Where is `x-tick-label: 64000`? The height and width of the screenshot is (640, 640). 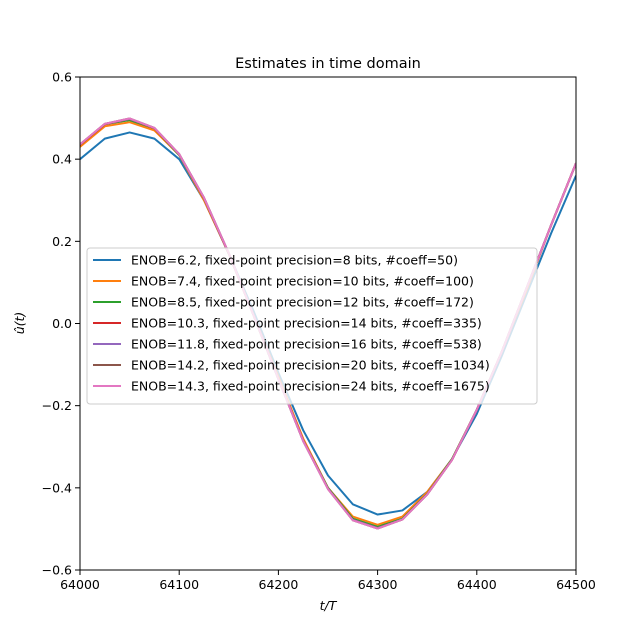 x-tick-label: 64000 is located at coordinates (80, 584).